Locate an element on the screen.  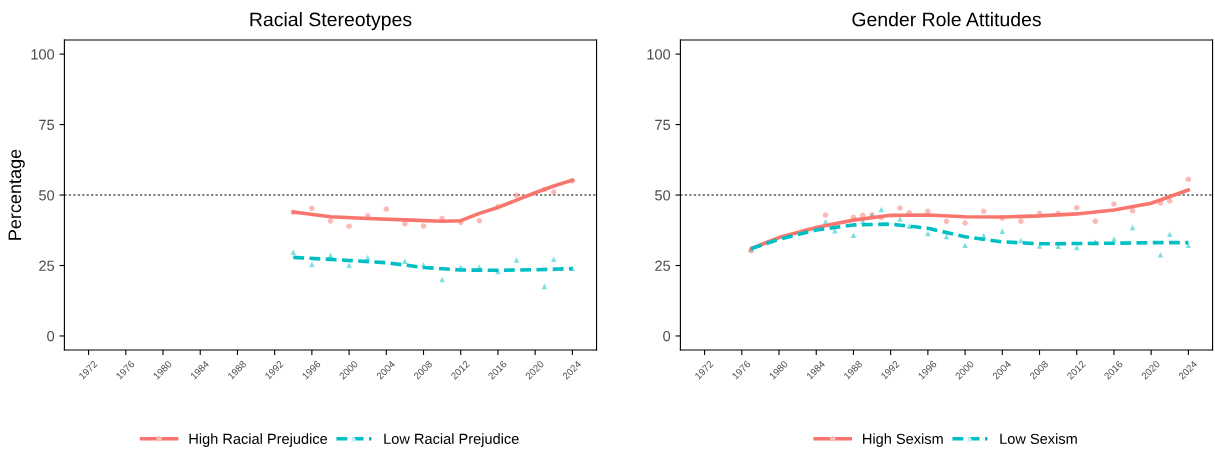
chart-title: Racial Stereotypes is located at coordinates (331, 21).